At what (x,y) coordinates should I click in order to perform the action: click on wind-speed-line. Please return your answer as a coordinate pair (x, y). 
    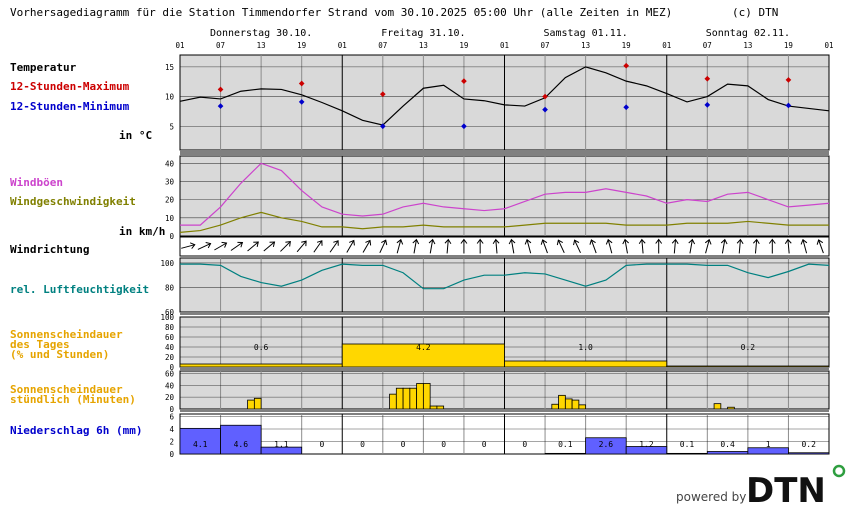
    Looking at the image, I should click on (504, 222).